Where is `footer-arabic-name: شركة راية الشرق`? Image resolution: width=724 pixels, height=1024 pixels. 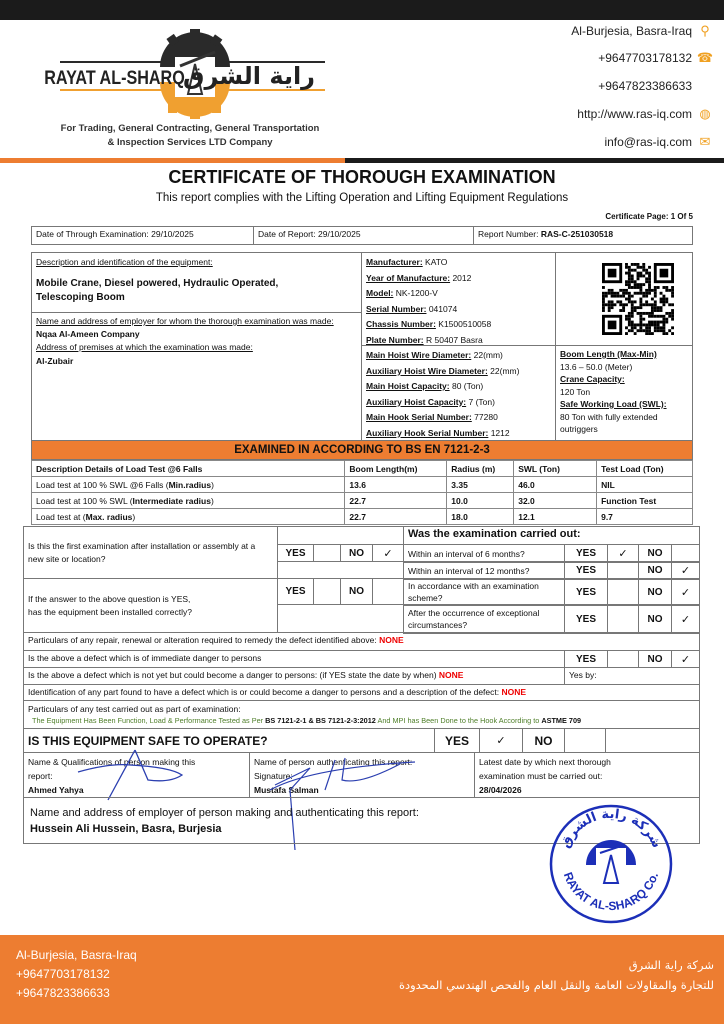 footer-arabic-name: شركة راية الشرق is located at coordinates (671, 965).